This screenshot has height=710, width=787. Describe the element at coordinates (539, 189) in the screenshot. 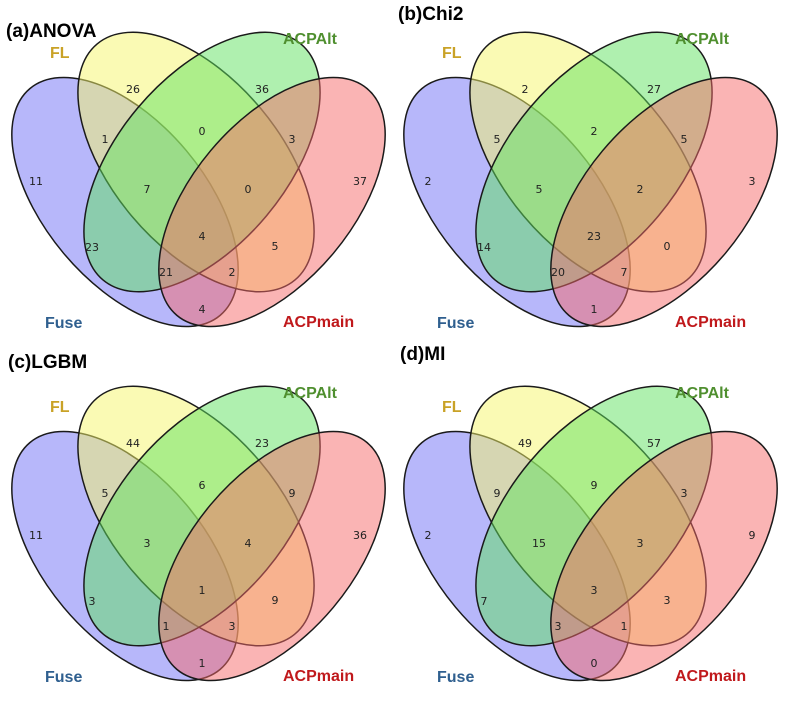

I see `region-count-fuse-fl-acpalt: 5` at that location.